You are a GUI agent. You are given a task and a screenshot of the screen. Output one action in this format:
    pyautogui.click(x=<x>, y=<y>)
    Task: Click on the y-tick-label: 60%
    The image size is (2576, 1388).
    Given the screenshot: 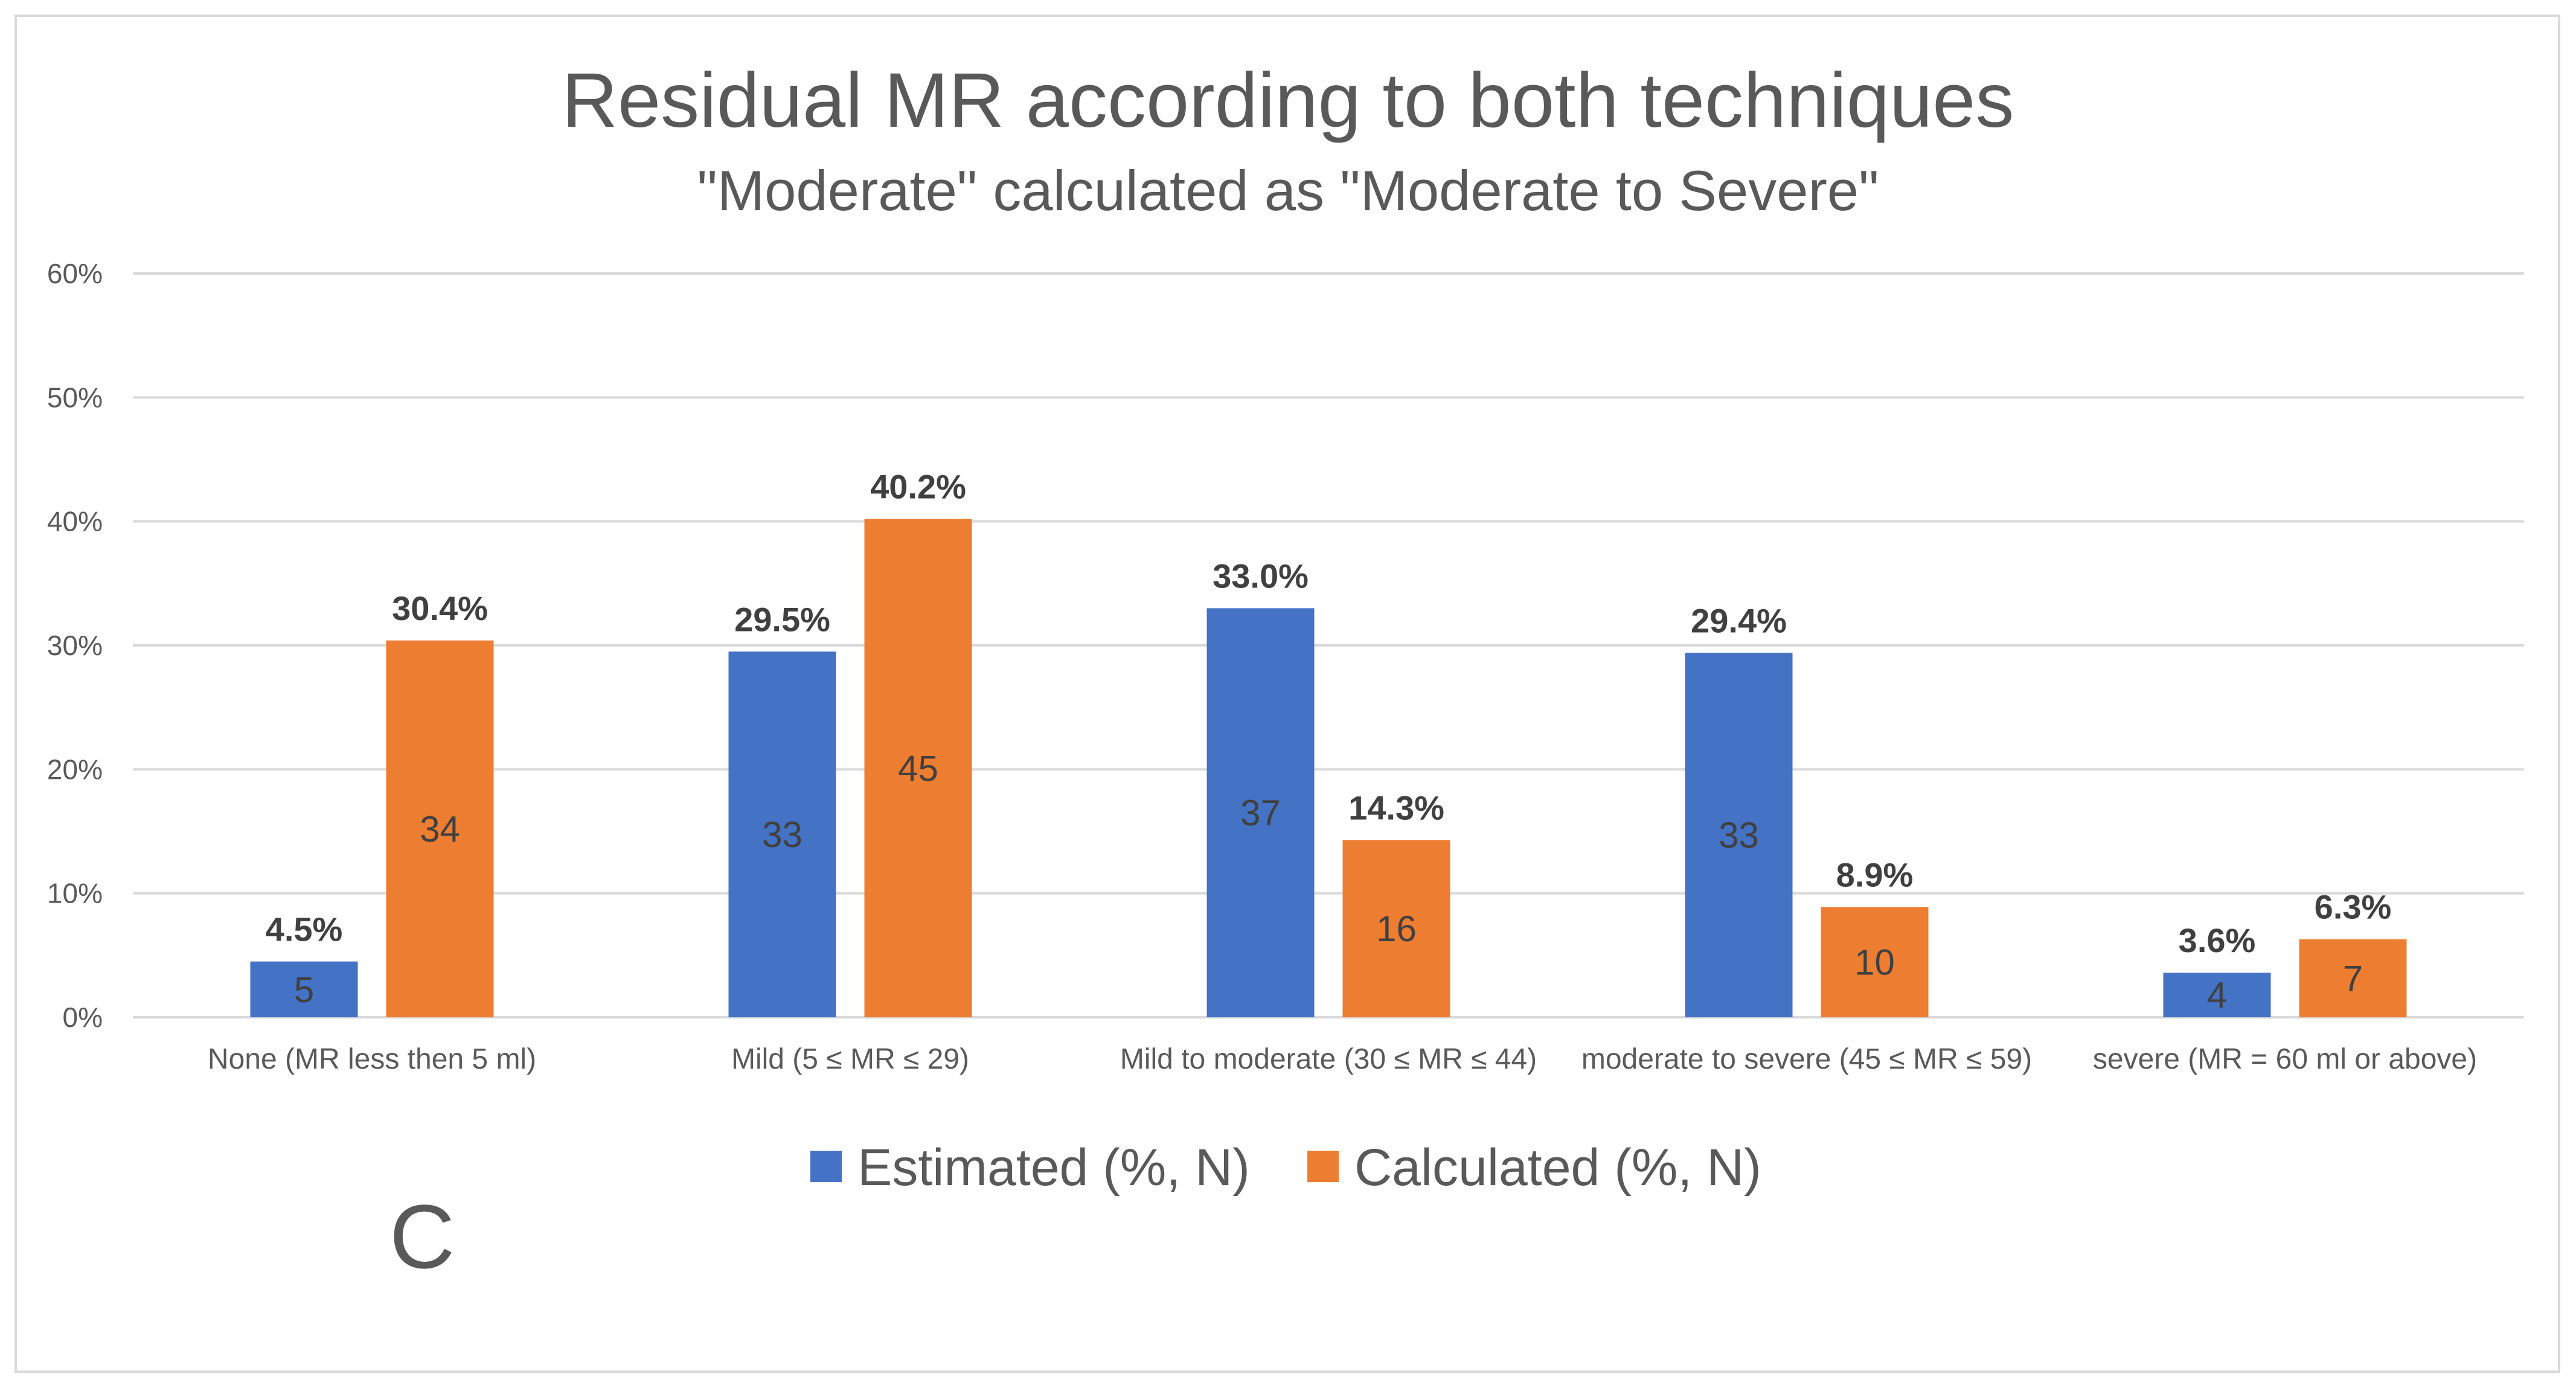 What is the action you would take?
    pyautogui.click(x=75, y=274)
    